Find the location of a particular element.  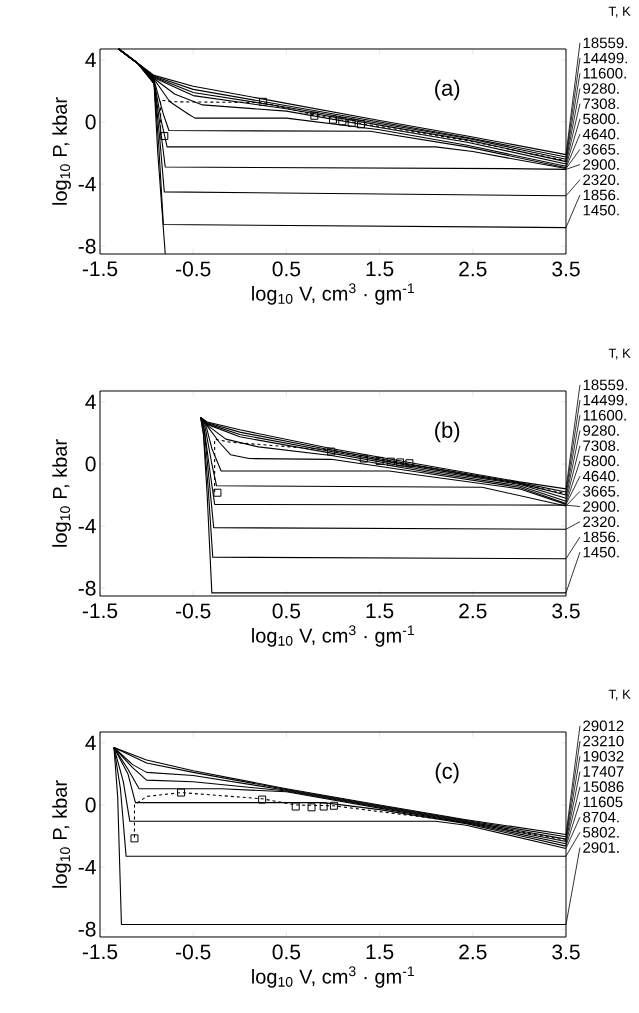

annotation: (b) is located at coordinates (447, 432).